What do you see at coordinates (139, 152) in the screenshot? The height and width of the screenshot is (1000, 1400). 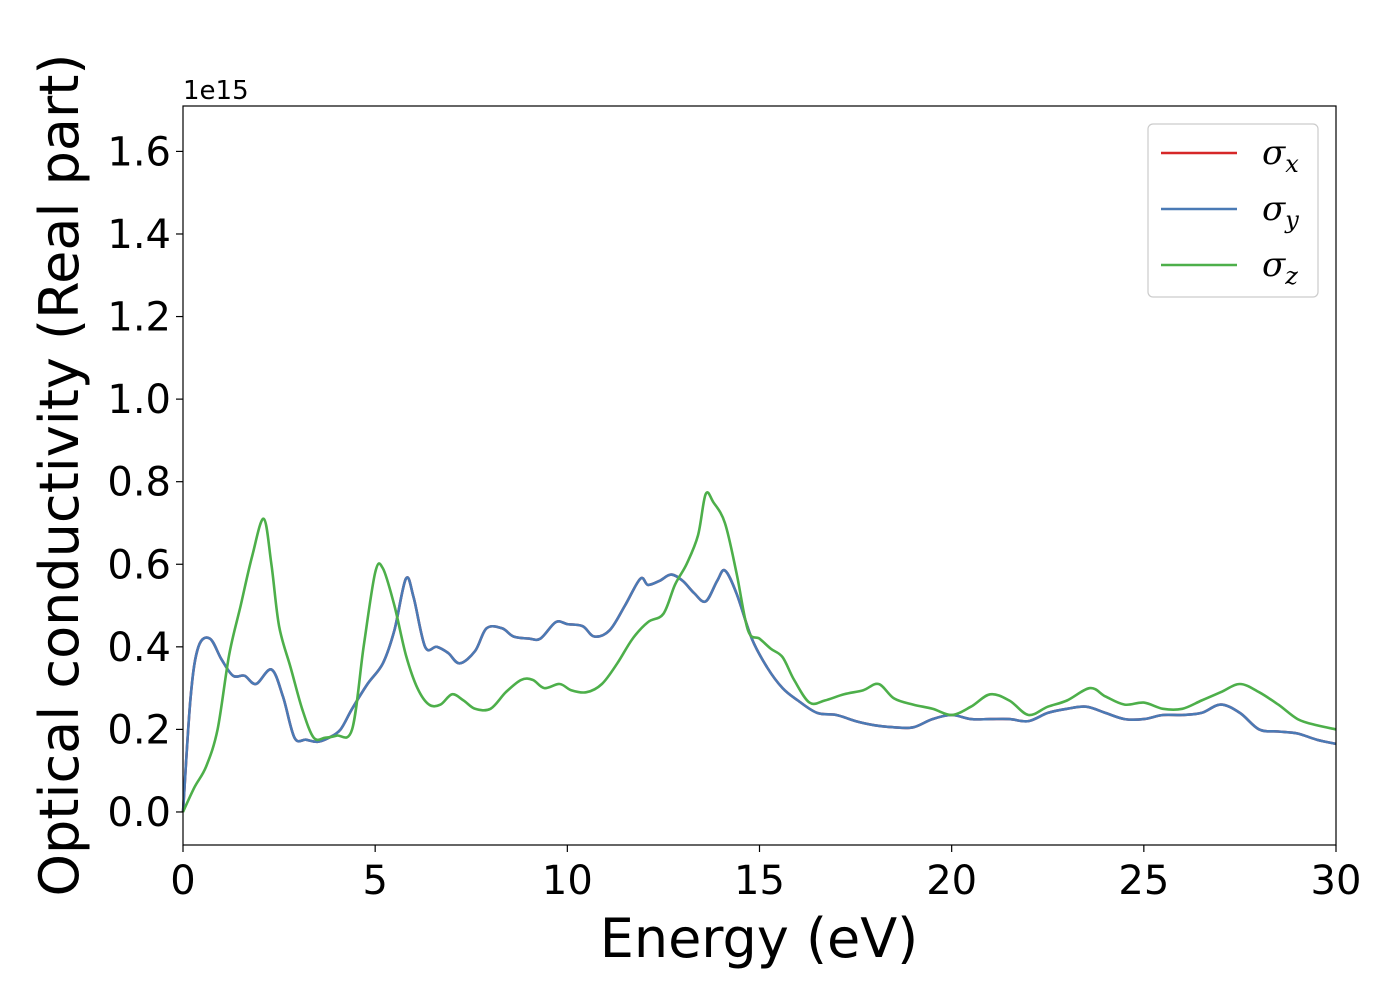 I see `y-tick-label: 1.6` at bounding box center [139, 152].